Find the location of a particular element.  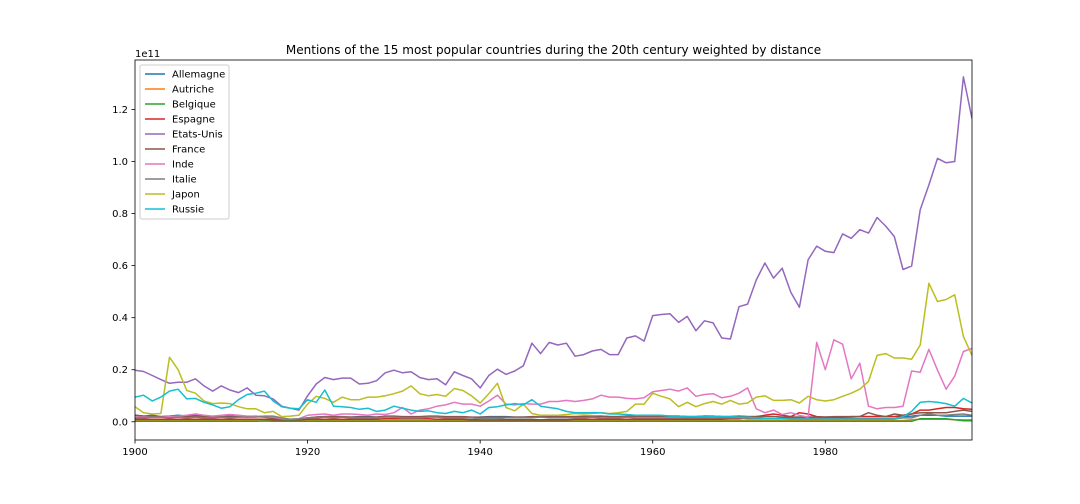

y-tick-label: 0.8 is located at coordinates (120, 214).